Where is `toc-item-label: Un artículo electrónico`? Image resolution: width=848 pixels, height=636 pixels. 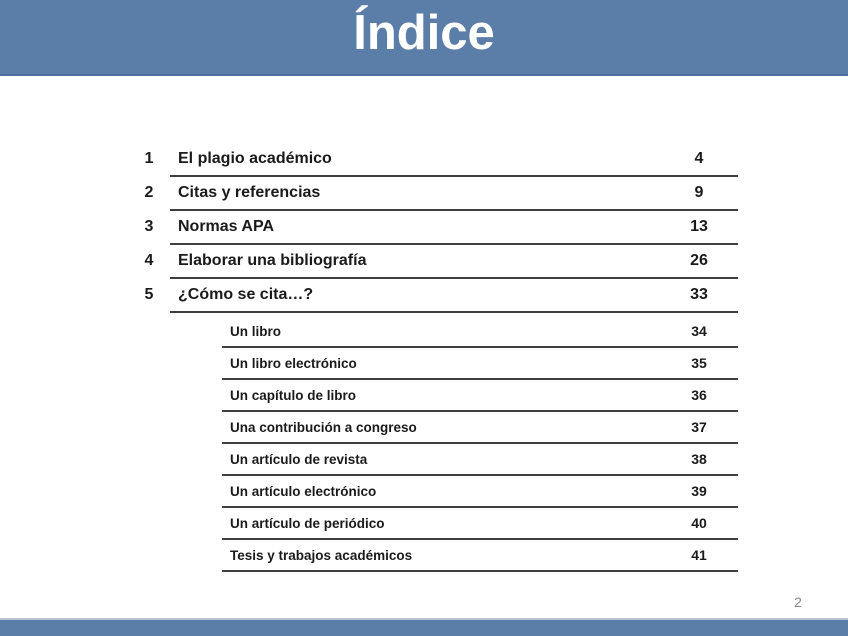 toc-item-label: Un artículo electrónico is located at coordinates (303, 491).